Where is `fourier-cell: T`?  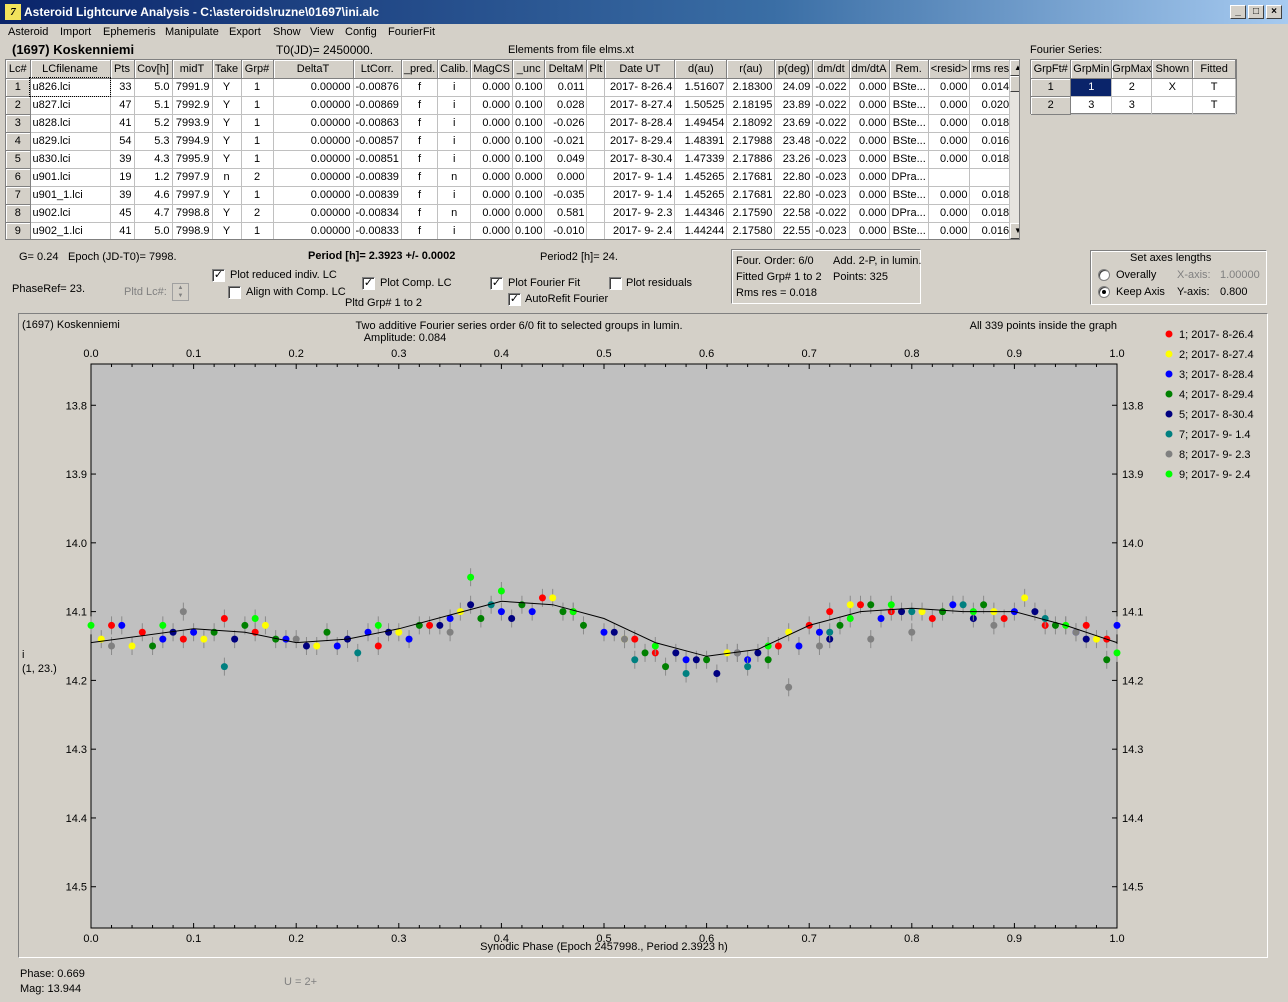 fourier-cell: T is located at coordinates (1214, 87).